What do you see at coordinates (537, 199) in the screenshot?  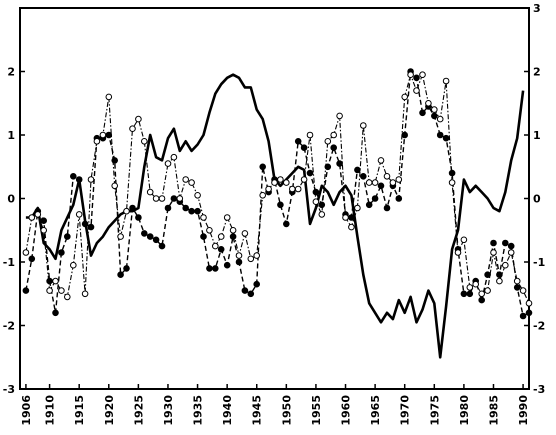 I see `y-tick-label-right: 0` at bounding box center [537, 199].